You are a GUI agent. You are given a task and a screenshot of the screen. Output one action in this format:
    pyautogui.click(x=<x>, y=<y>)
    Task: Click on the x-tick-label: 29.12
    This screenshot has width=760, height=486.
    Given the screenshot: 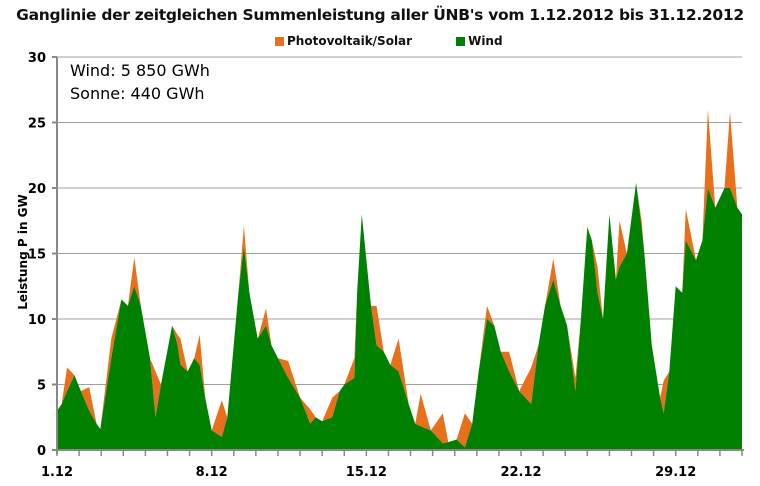 What is the action you would take?
    pyautogui.click(x=675, y=472)
    